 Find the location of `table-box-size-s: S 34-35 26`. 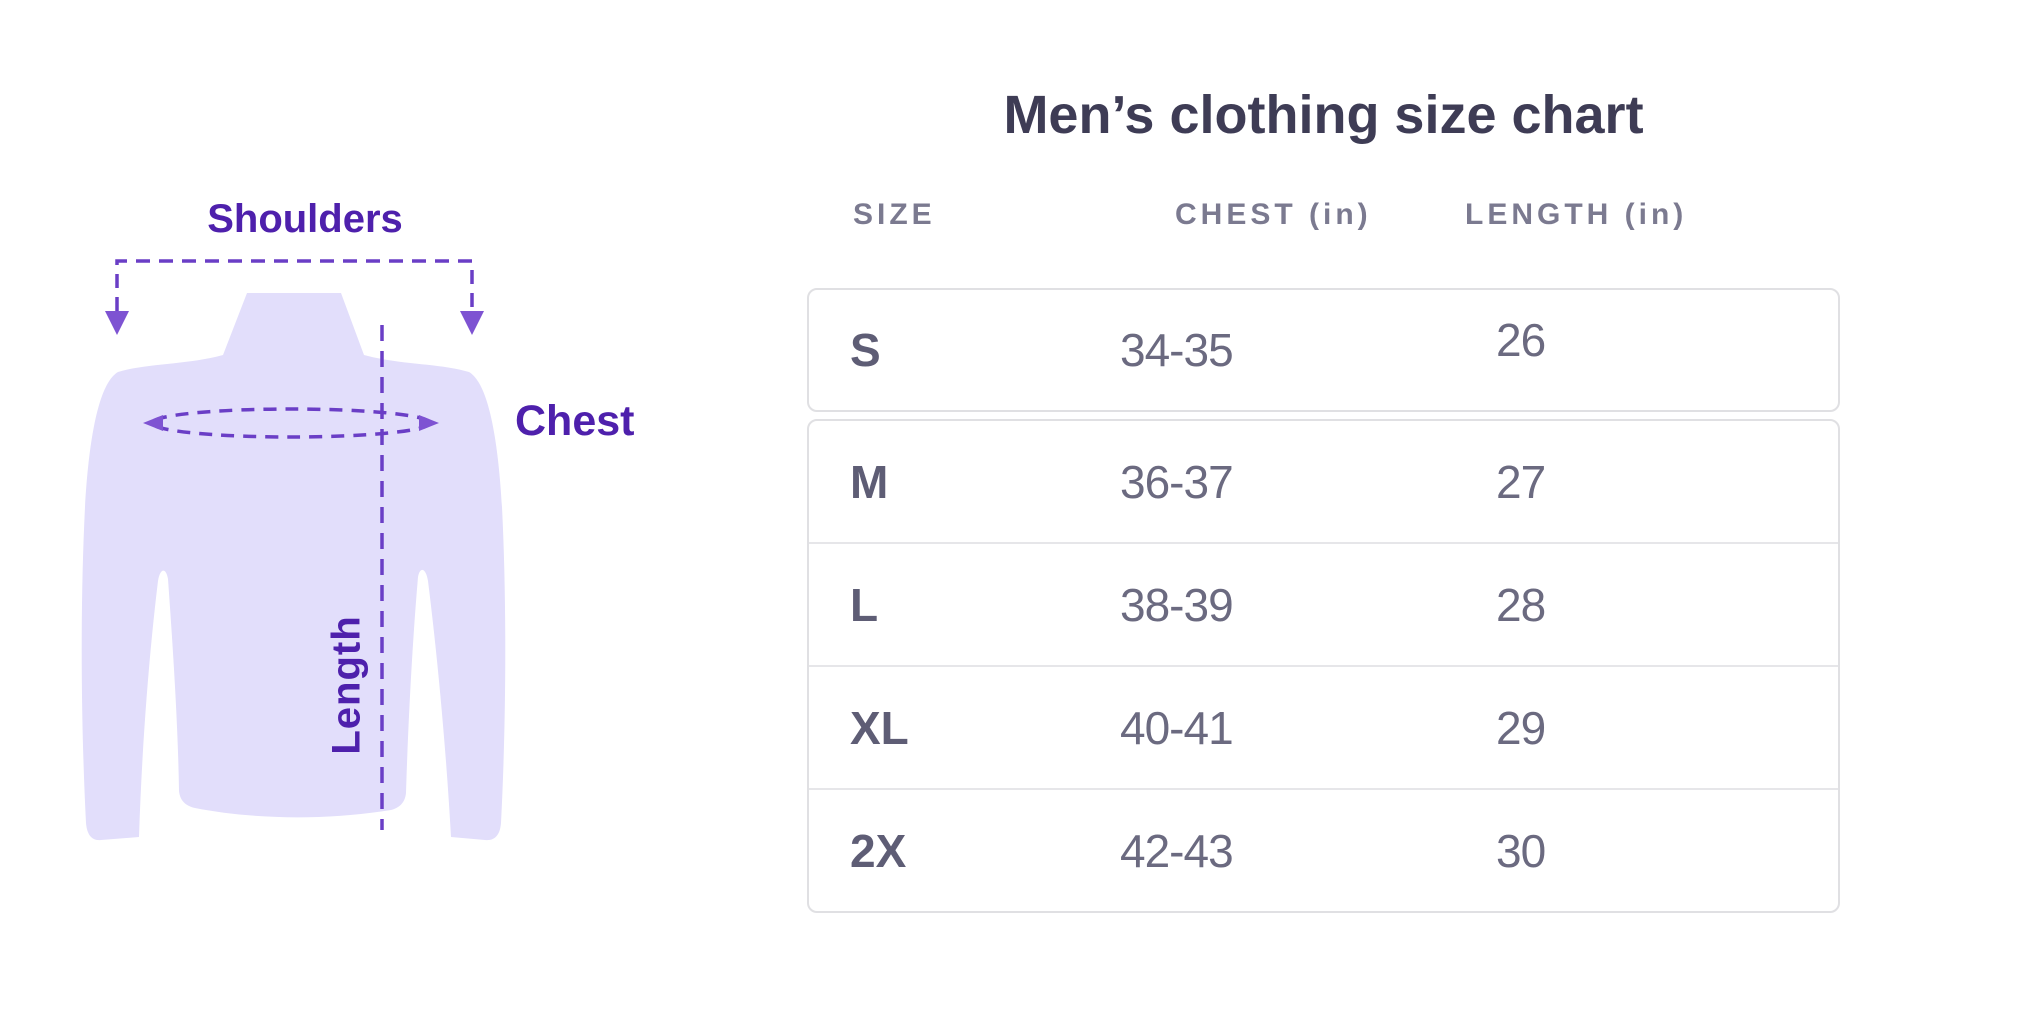

table-box-size-s: S 34-35 26 is located at coordinates (1323, 350).